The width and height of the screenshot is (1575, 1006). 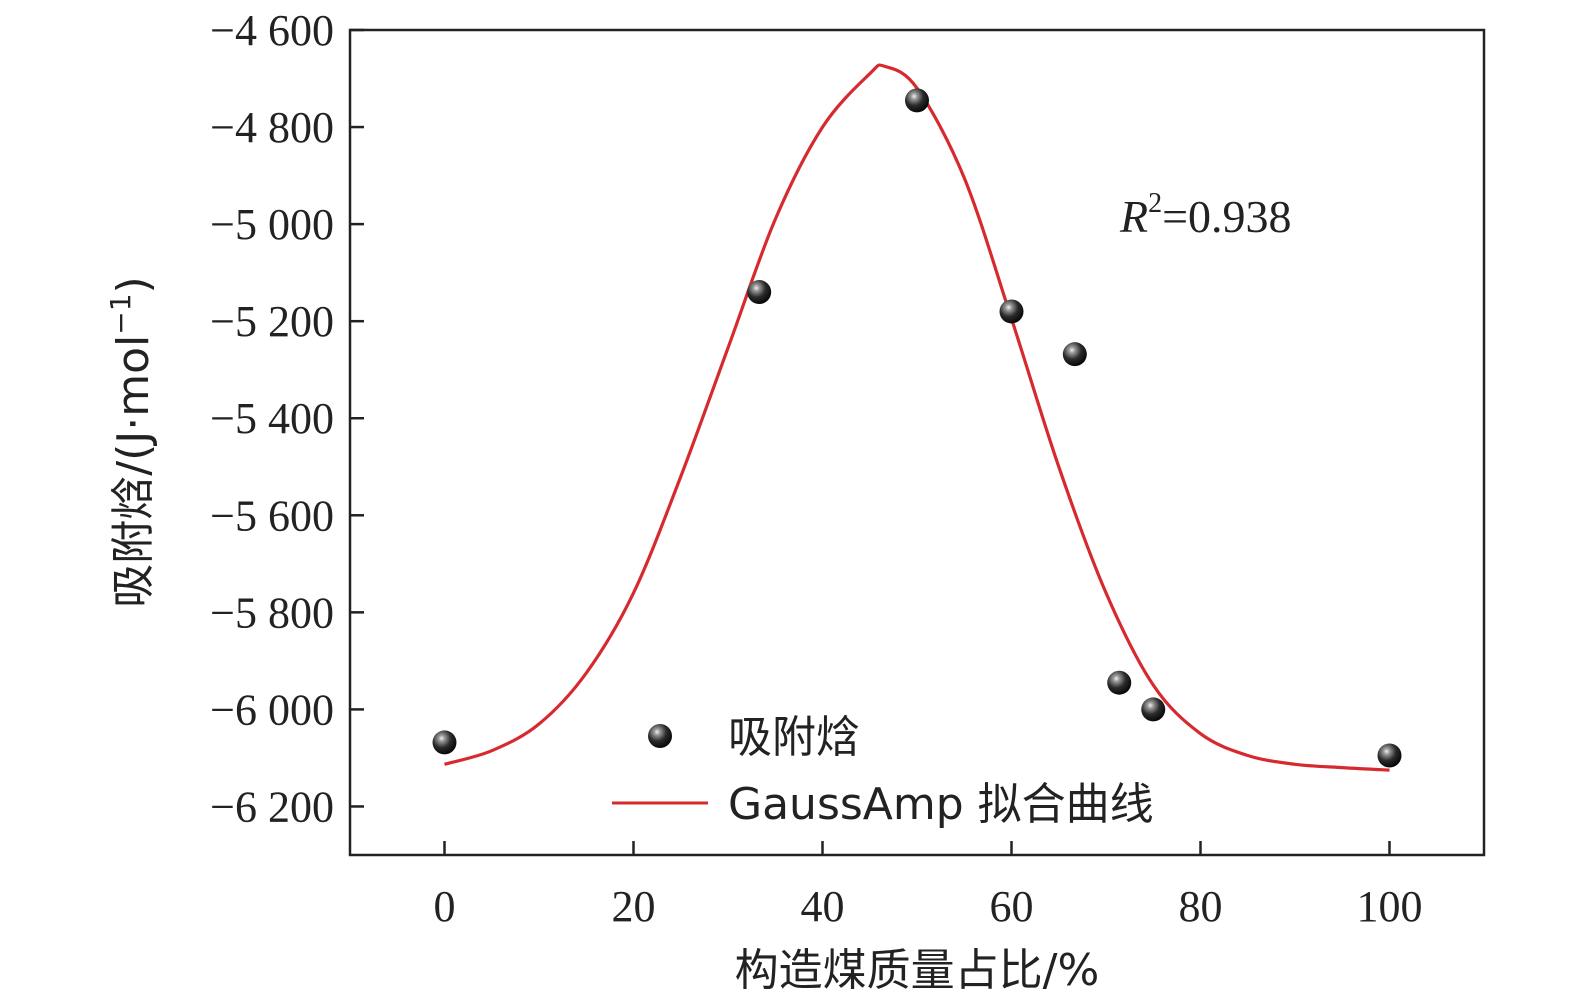 I want to click on x-tick-label: 60, so click(x=1012, y=906).